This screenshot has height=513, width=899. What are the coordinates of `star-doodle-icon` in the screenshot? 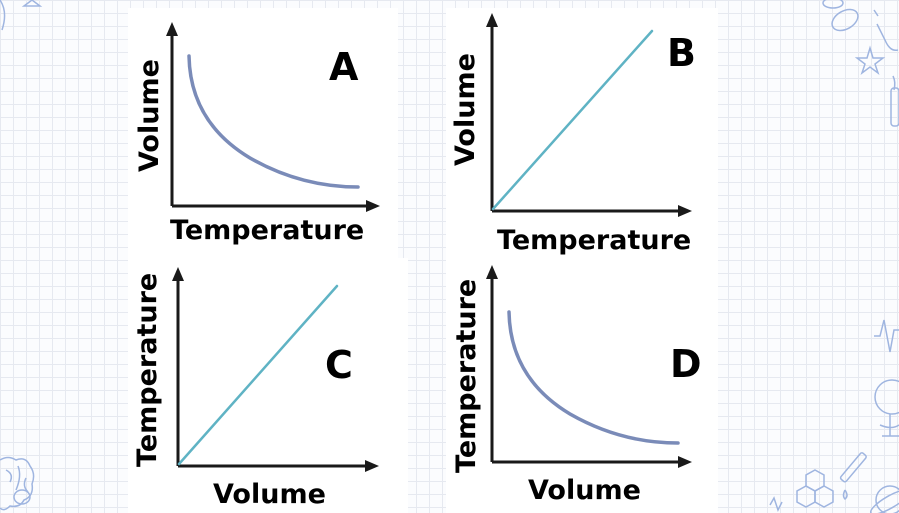 It's located at (870, 60).